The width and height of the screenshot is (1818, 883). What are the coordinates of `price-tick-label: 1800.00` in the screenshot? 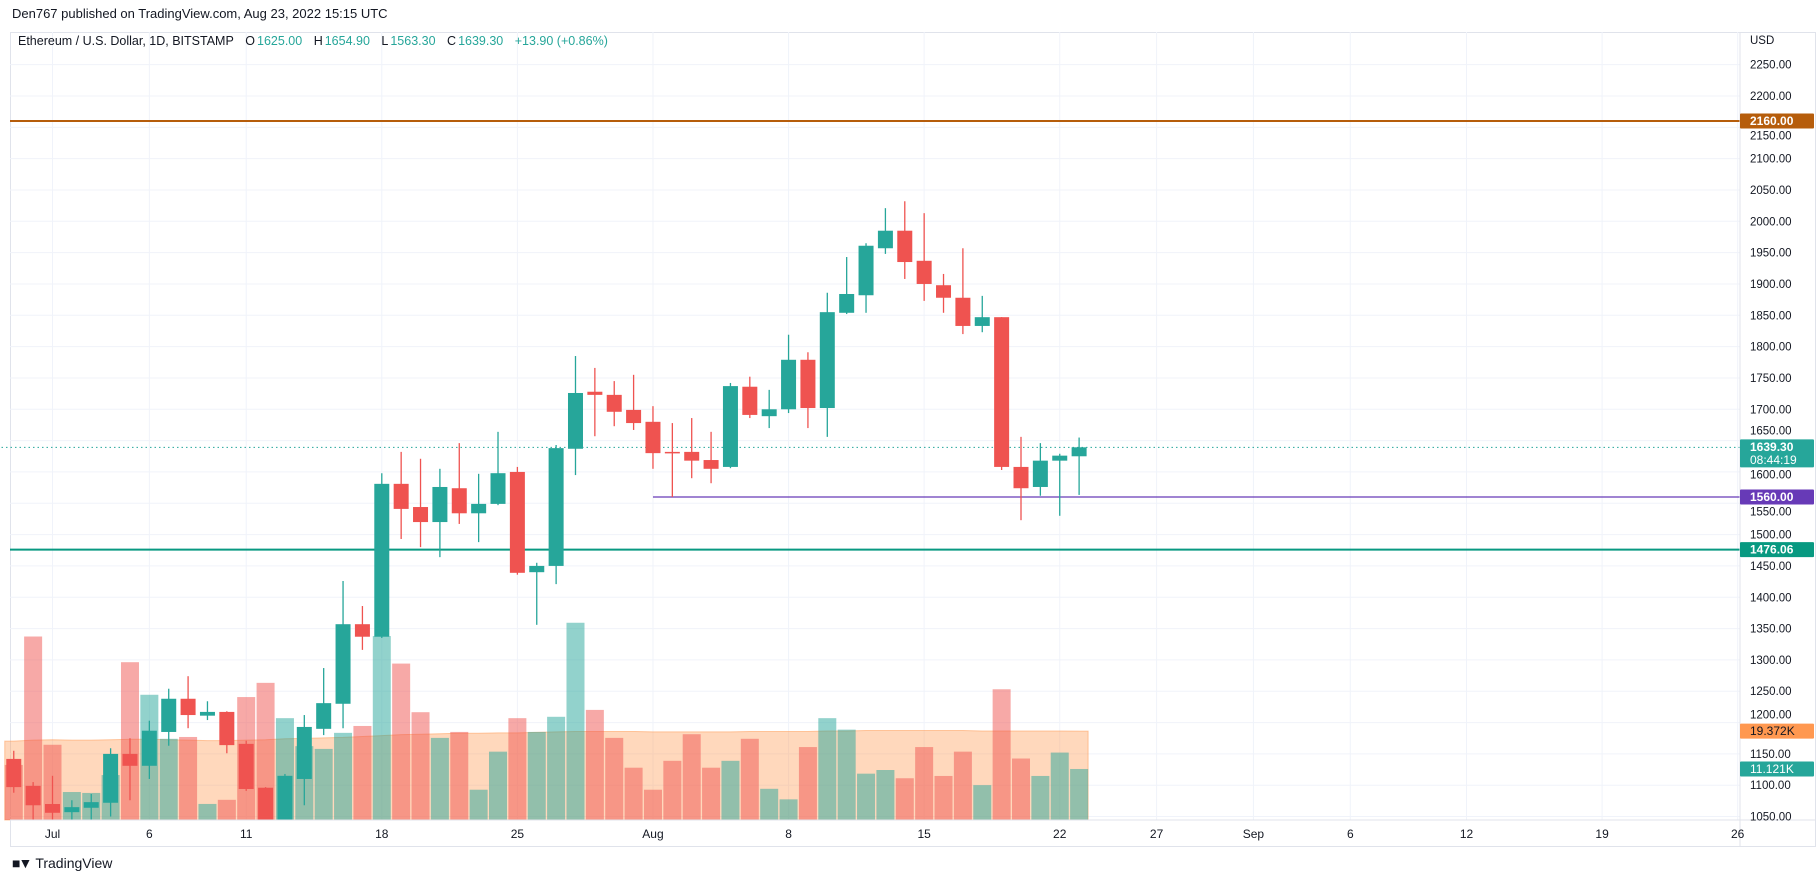 It's located at (1771, 348).